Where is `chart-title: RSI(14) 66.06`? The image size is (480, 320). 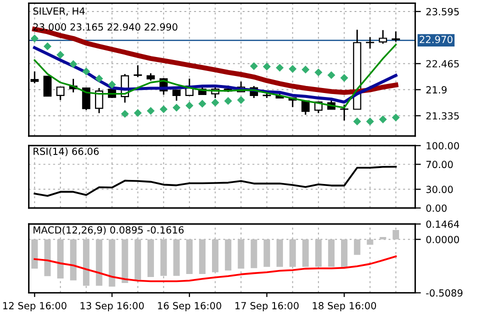 chart-title: RSI(14) 66.06 is located at coordinates (66, 151).